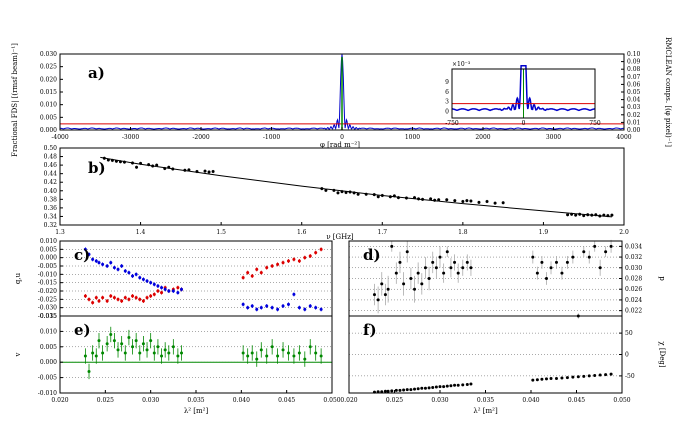  Describe the element at coordinates (634, 69) in the screenshot. I see `panel-a-y2tick-label: 0.08` at that location.